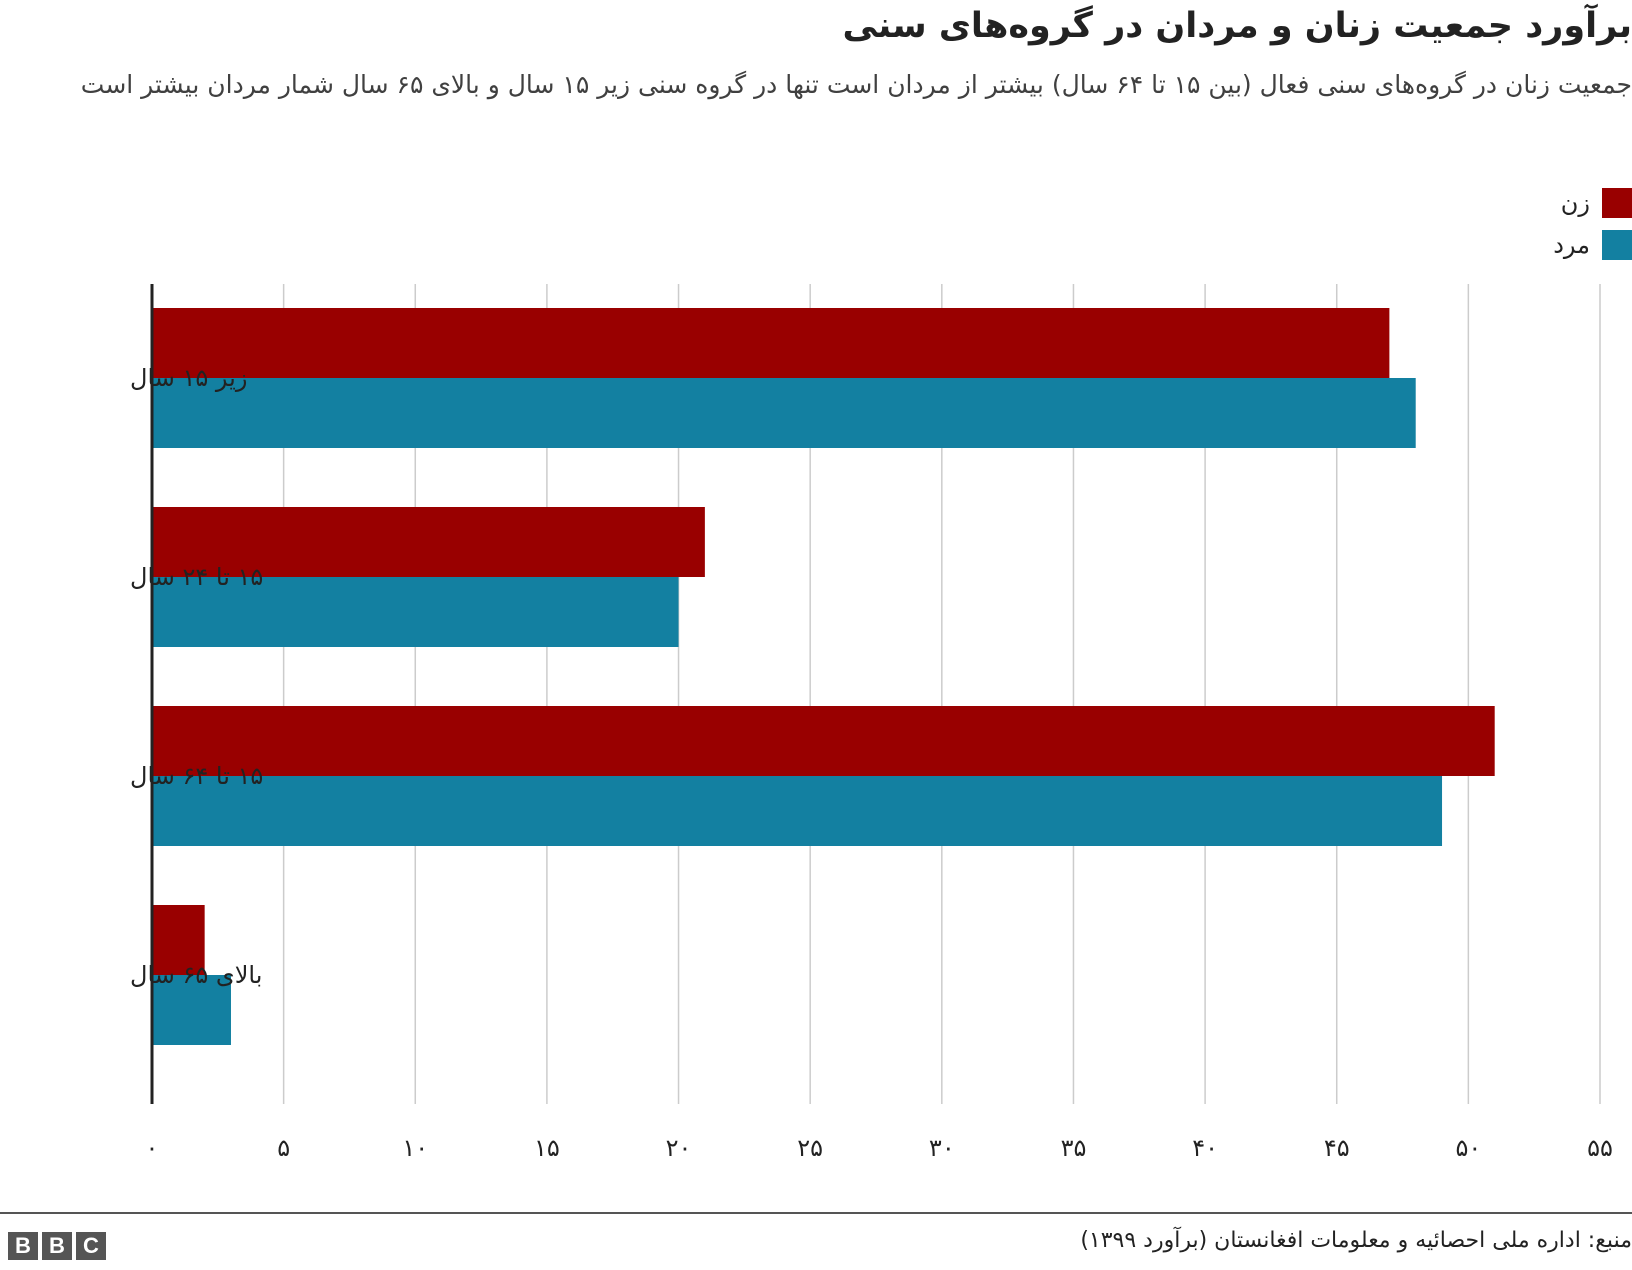 This screenshot has width=1632, height=1270. I want to click on legend: زن مرد, so click(1592, 224).